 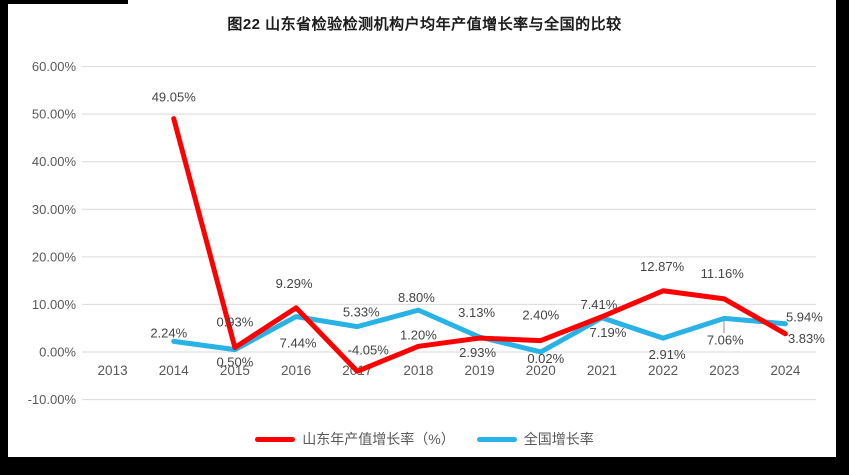 I want to click on scan-border-bottom, so click(x=424, y=466).